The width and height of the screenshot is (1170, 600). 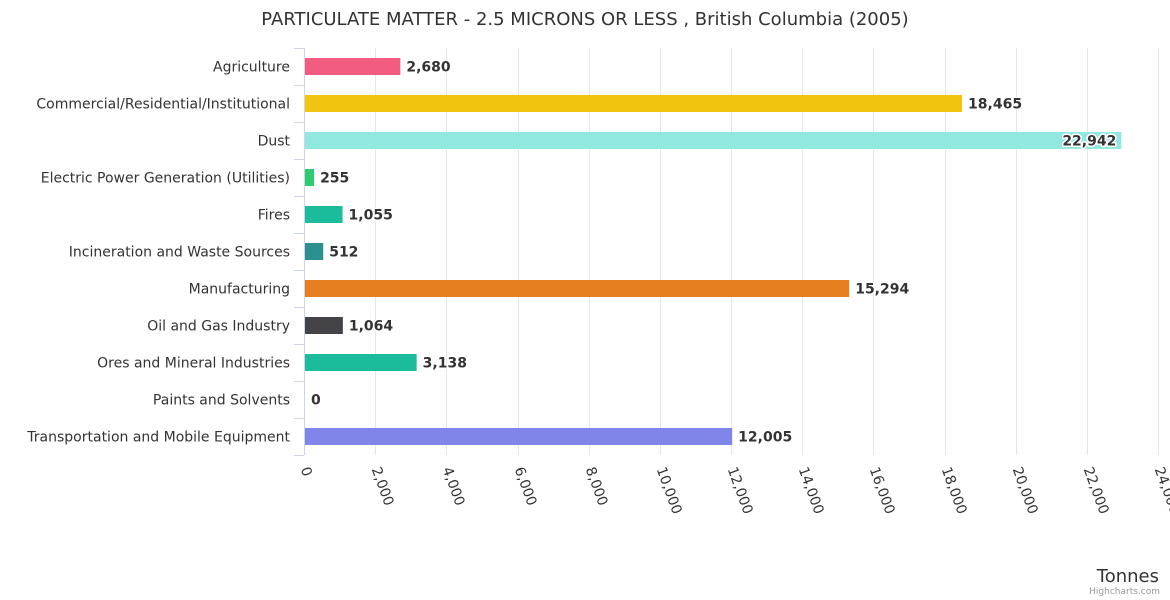 What do you see at coordinates (596, 486) in the screenshot?
I see `x-tick-label: 8,000` at bounding box center [596, 486].